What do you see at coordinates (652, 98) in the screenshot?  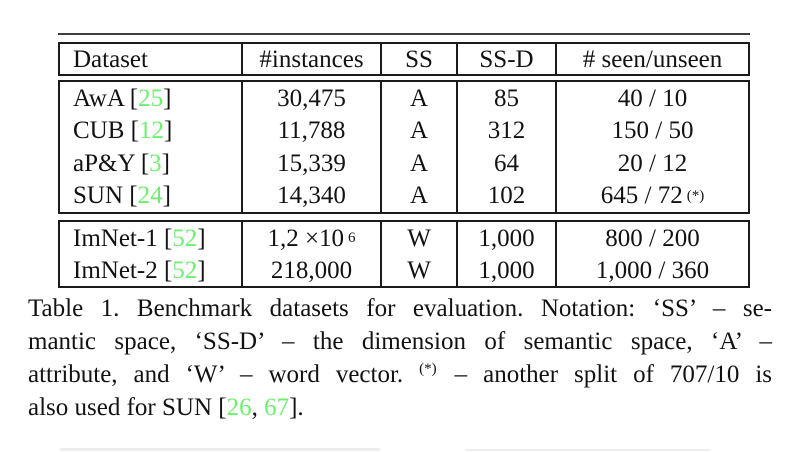 I see `cell-seen-unseen: 40 / 10` at bounding box center [652, 98].